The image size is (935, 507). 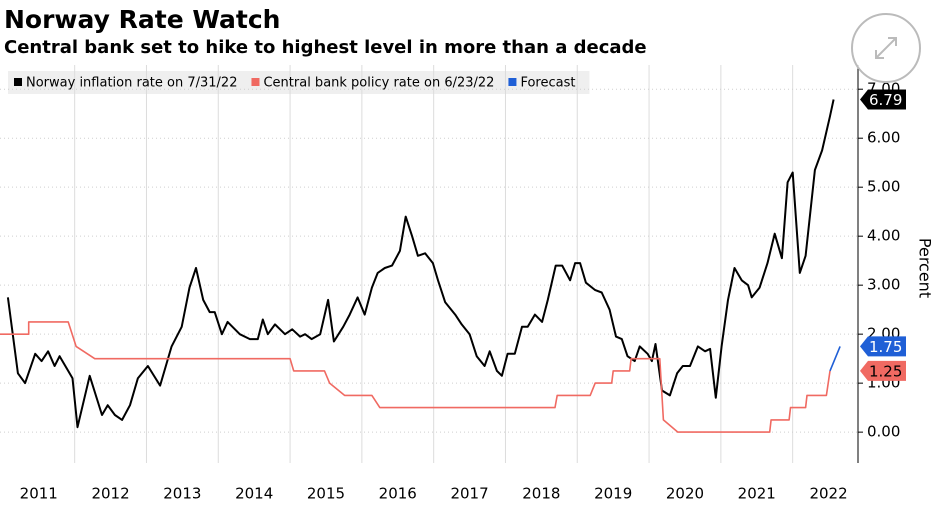 I want to click on legend-label: Norway inflation rate on 7/31/22, so click(x=131, y=83).